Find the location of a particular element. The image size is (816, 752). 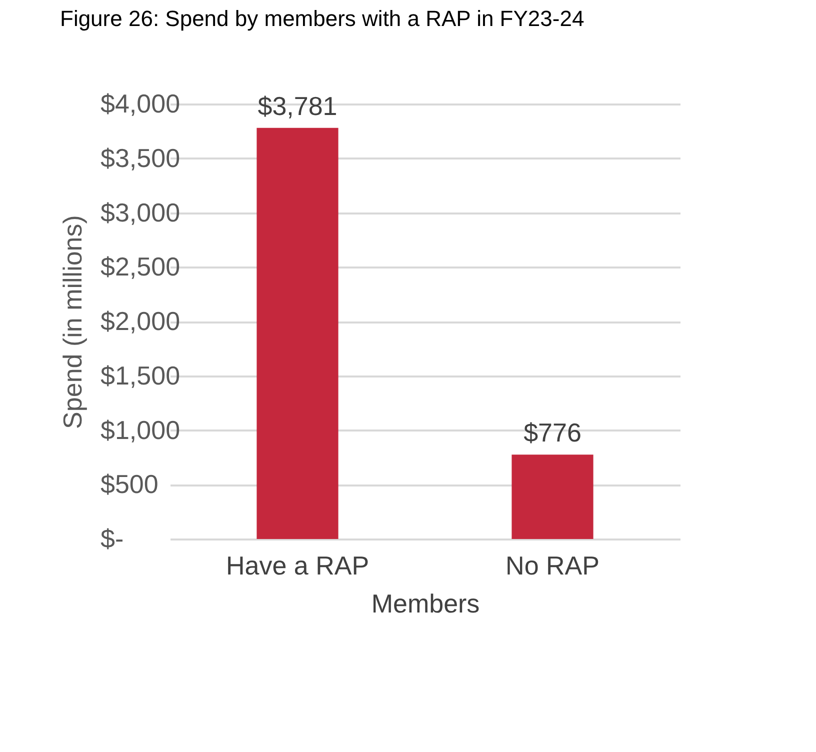

y-tick-label: $3,000 is located at coordinates (140, 212).